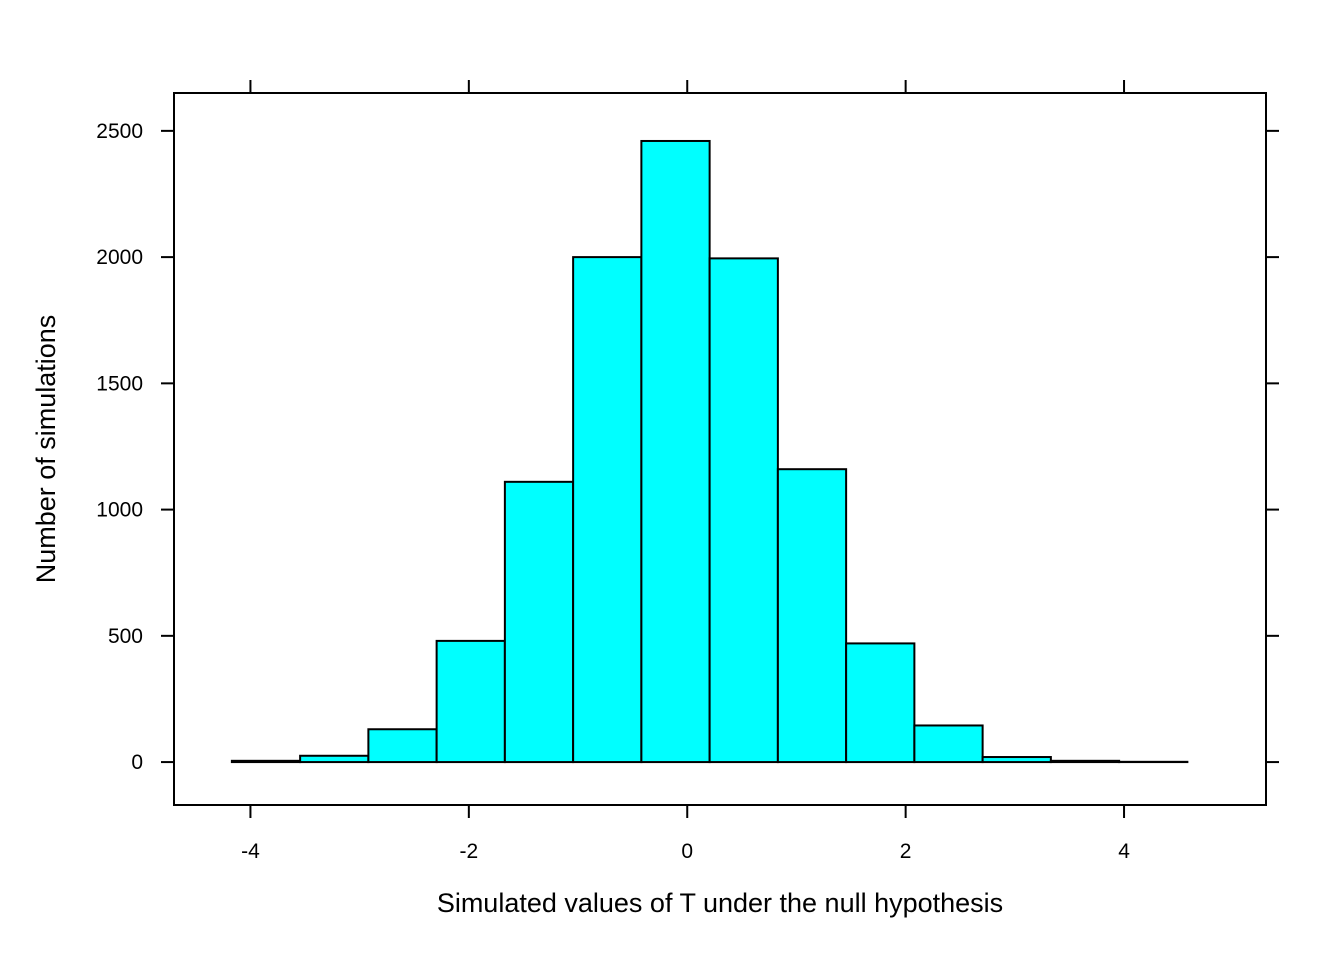  Describe the element at coordinates (46, 449) in the screenshot. I see `y-axis-label: Number of simulations` at that location.